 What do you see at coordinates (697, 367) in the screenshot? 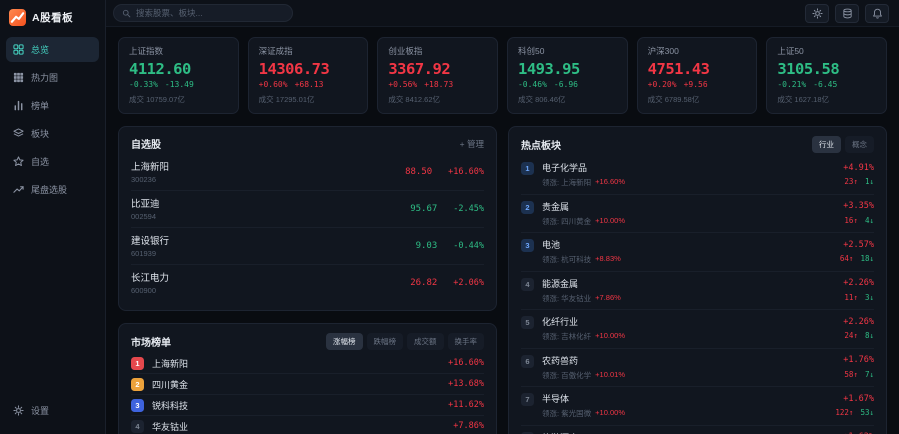
I see `sector-row: 6 农药兽药 +1.76% 领涨: 百傲化学` at bounding box center [697, 367].